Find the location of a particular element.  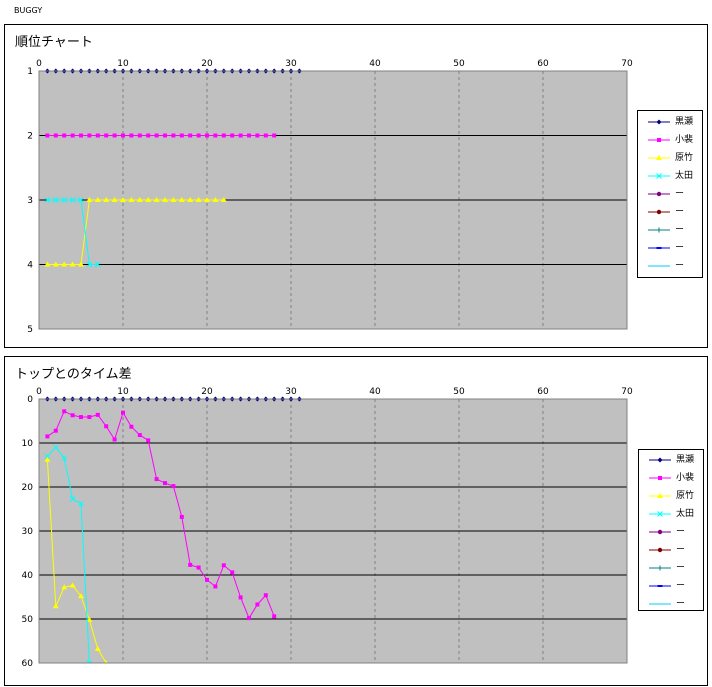

x-tick-label: 50 is located at coordinates (459, 392).